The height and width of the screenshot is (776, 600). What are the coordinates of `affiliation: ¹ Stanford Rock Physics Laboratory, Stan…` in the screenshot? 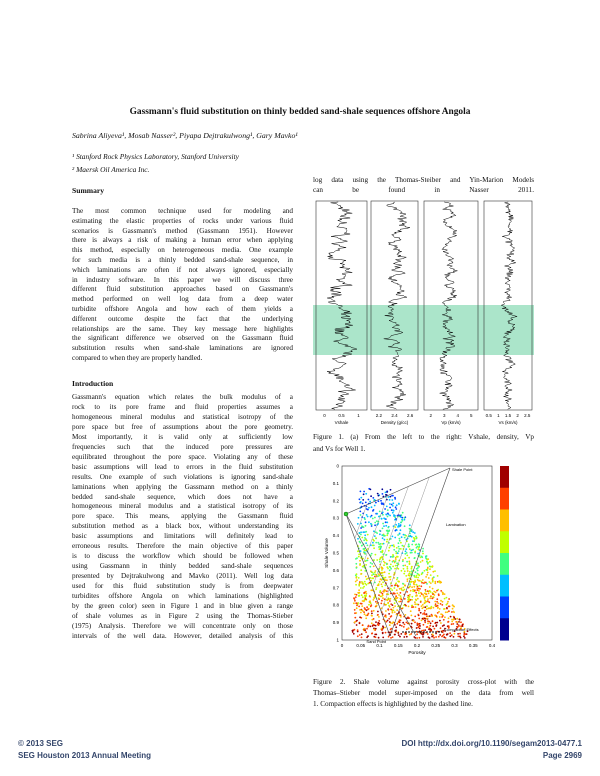 It's located at (155, 156).